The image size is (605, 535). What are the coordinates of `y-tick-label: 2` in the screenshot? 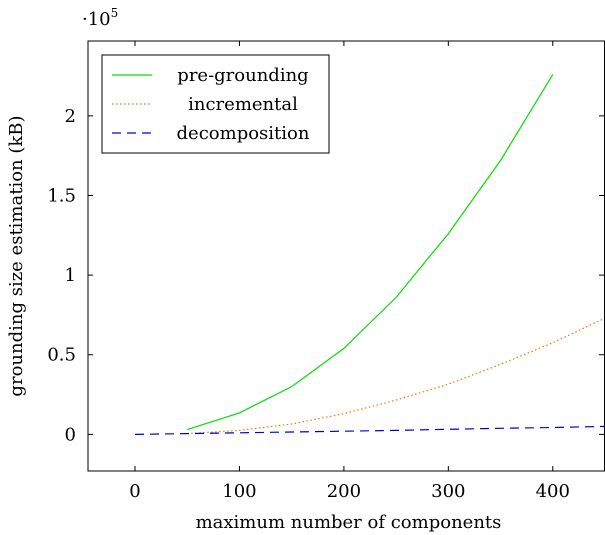 It's located at (70, 116).